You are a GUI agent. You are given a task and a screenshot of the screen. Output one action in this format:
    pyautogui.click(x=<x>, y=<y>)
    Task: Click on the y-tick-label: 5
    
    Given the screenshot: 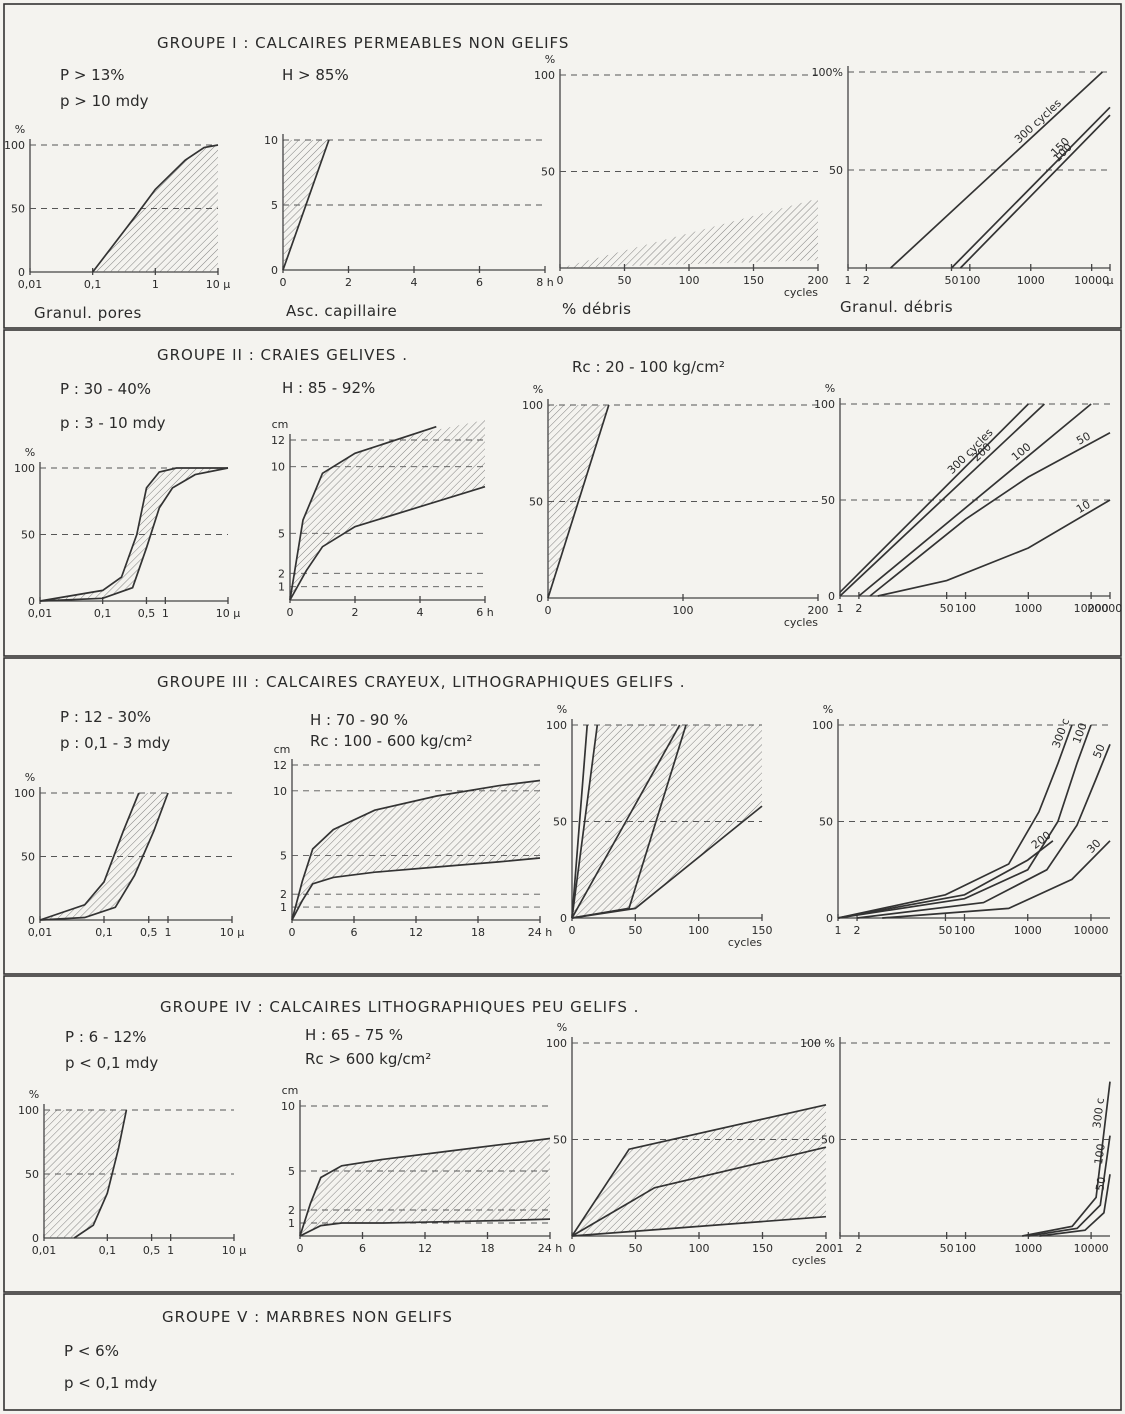 What is the action you would take?
    pyautogui.click(x=291, y=1171)
    